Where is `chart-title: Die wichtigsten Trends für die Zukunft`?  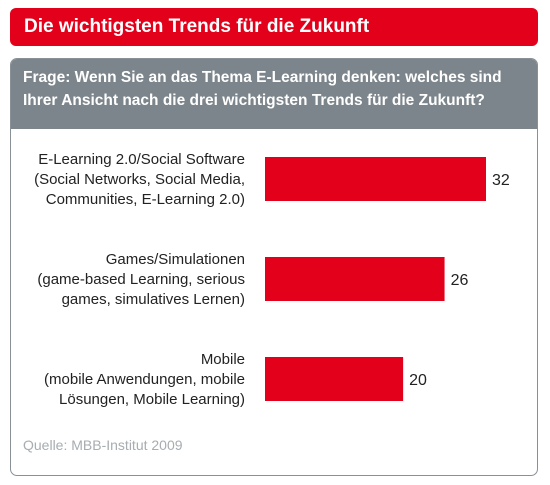 chart-title: Die wichtigsten Trends für die Zukunft is located at coordinates (274, 27).